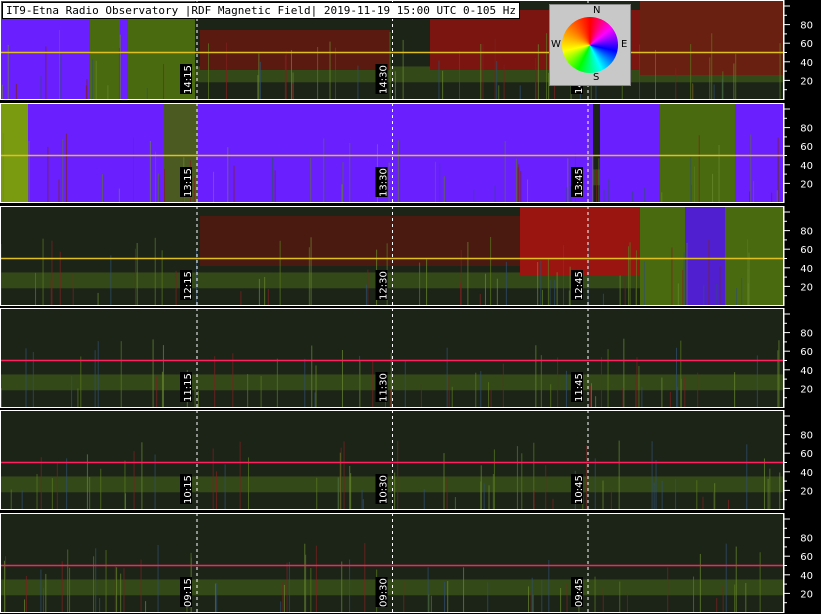  I want to click on color-wheel, so click(590, 45).